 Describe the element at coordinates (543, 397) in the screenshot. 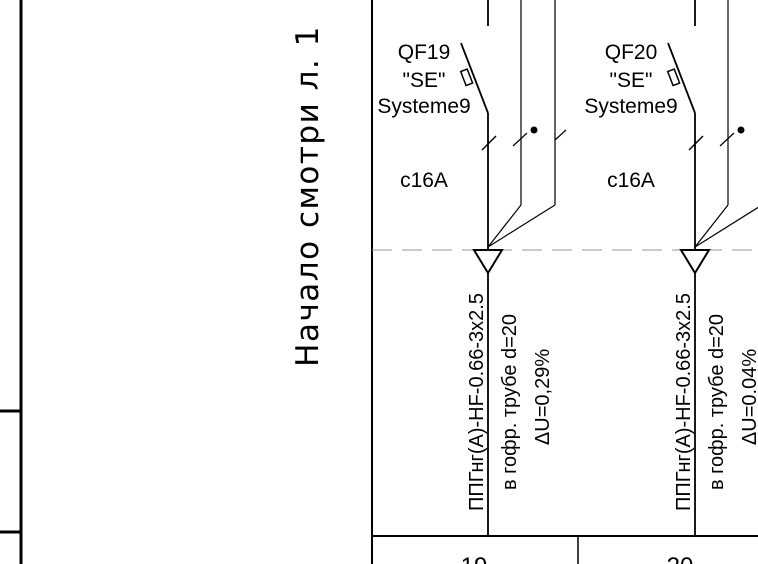

I see `voltage-drop: ΔU=0,29%` at that location.